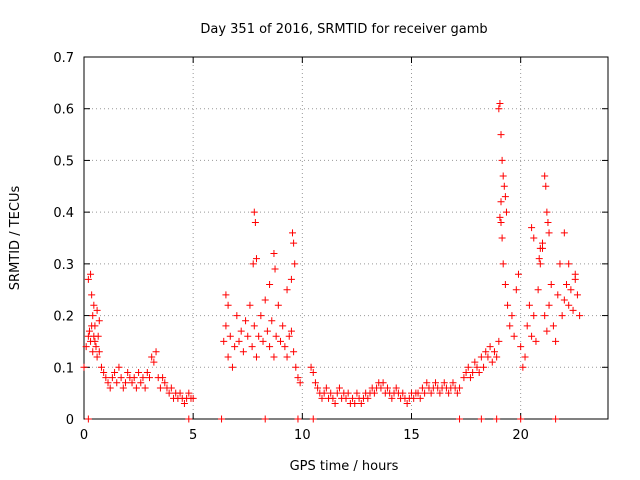 The image size is (640, 480). Describe the element at coordinates (63, 213) in the screenshot. I see `y-tick-label: 0.4` at that location.